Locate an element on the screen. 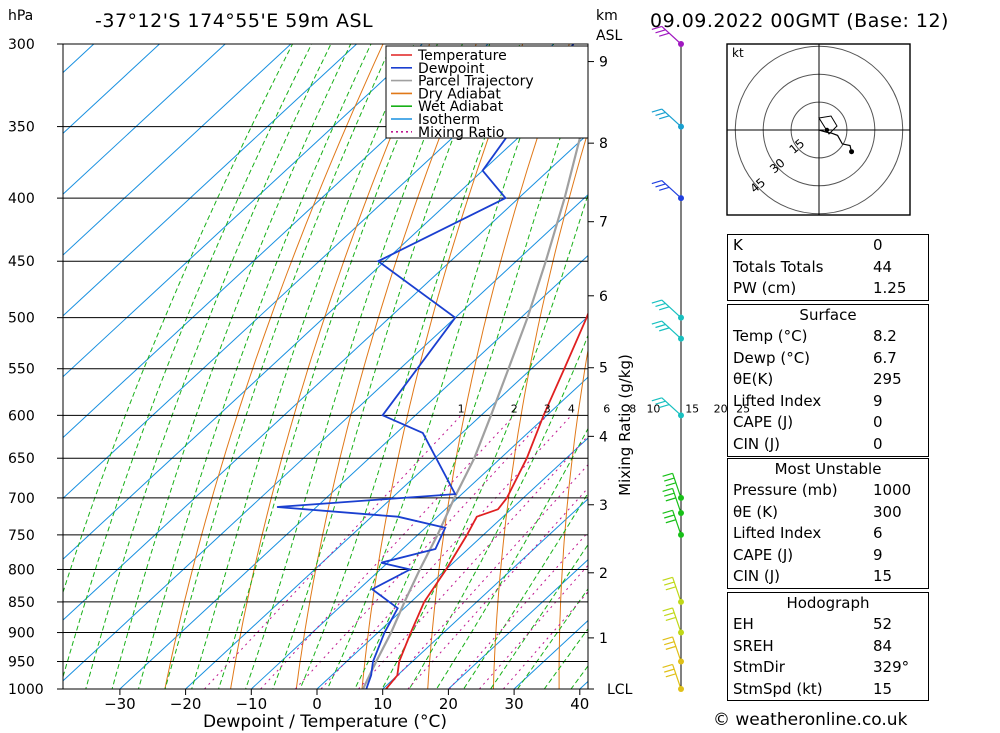 The height and width of the screenshot is (733, 1000). km-tick-label: 1 is located at coordinates (603, 639).